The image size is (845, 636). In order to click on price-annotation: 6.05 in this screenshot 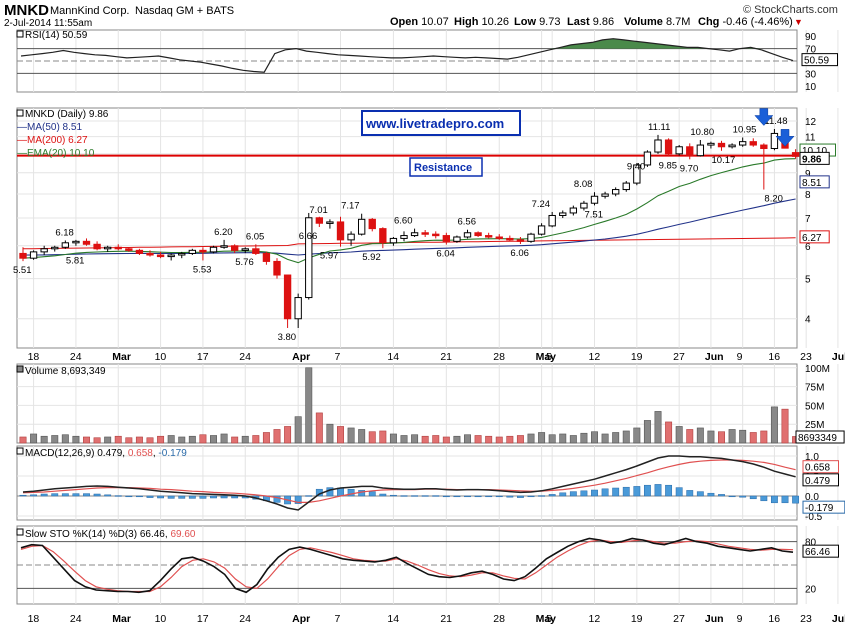, I will do `click(255, 236)`.